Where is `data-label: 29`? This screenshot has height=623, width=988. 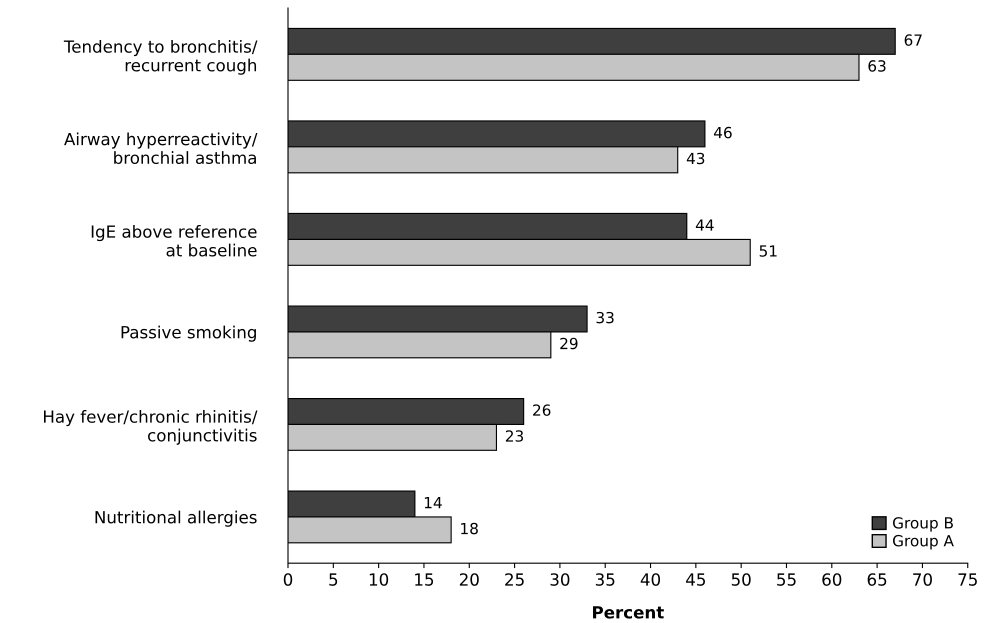
data-label: 29 is located at coordinates (569, 344).